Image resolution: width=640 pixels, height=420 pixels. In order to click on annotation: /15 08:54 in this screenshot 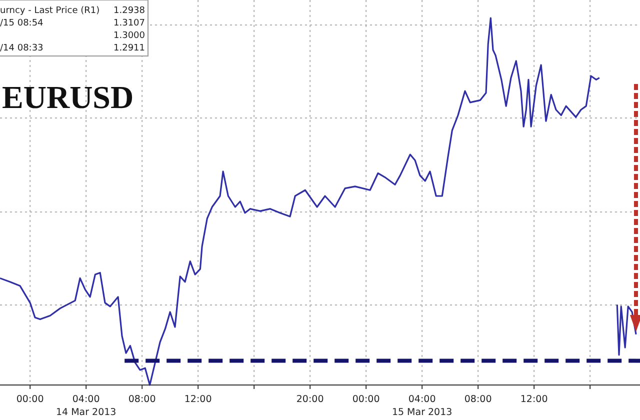, I will do `click(22, 23)`.